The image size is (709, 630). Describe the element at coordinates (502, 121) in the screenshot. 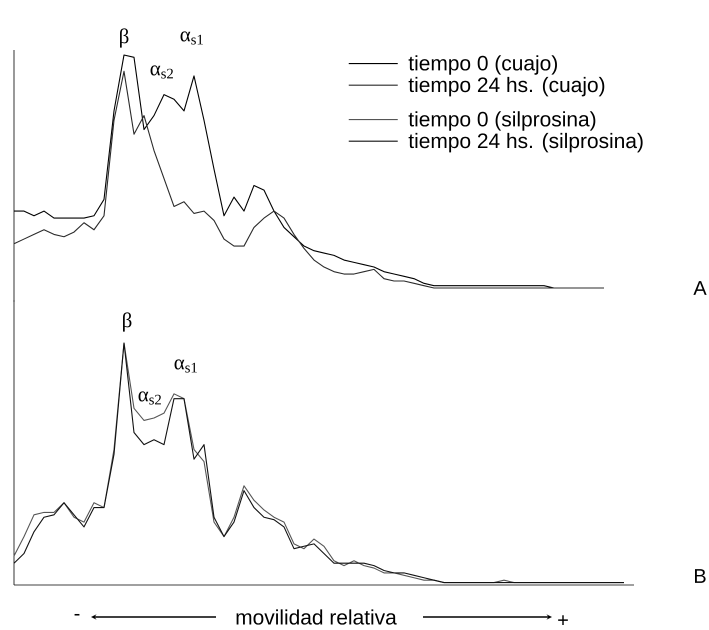

I see `legend-label: tiempo 0 (silprosina)` at that location.